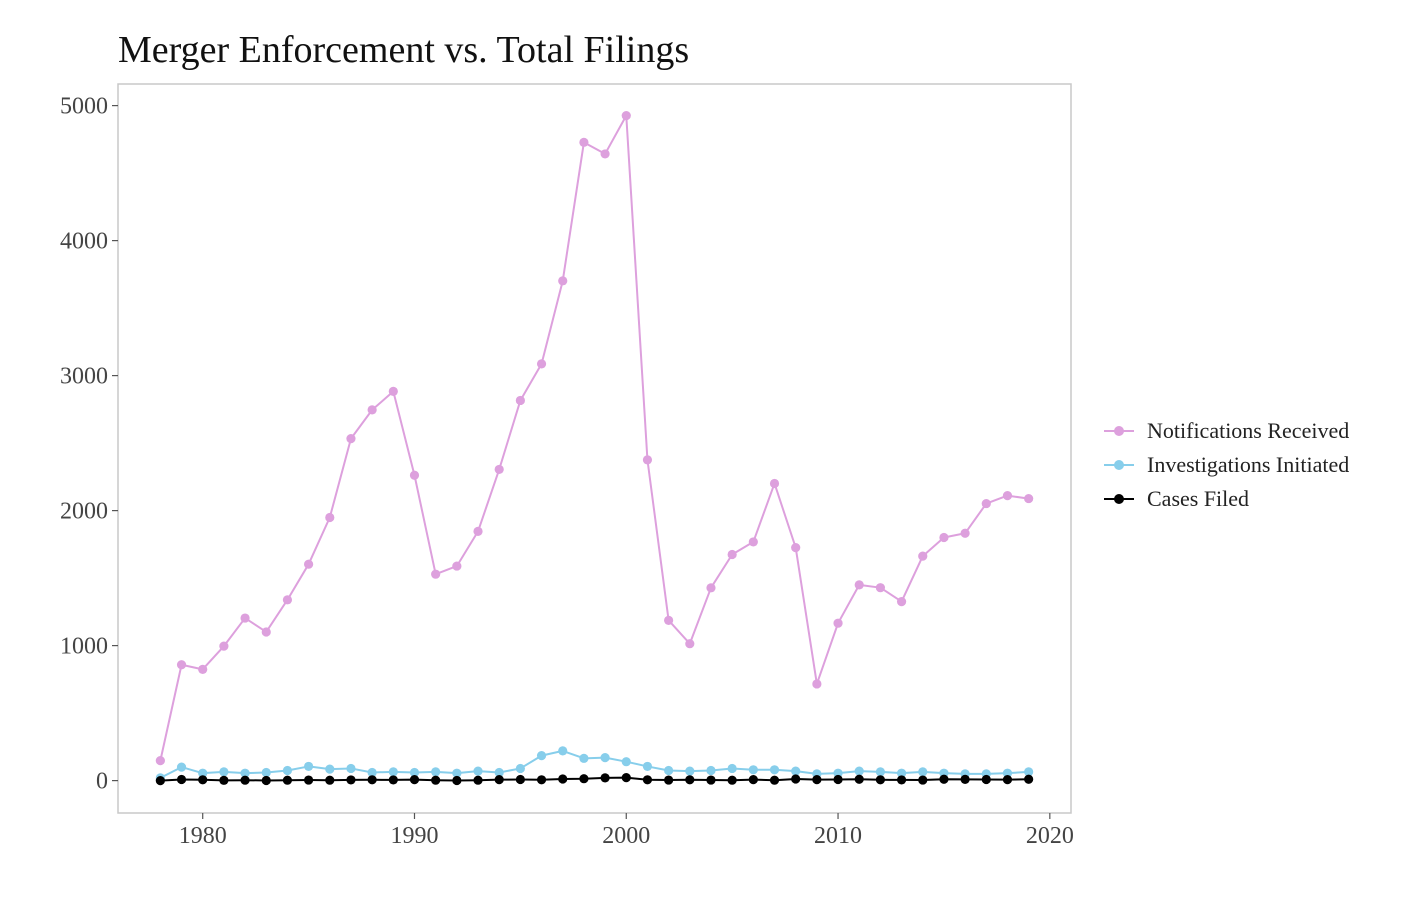  Describe the element at coordinates (84, 107) in the screenshot. I see `y-tick-label: 5000` at that location.